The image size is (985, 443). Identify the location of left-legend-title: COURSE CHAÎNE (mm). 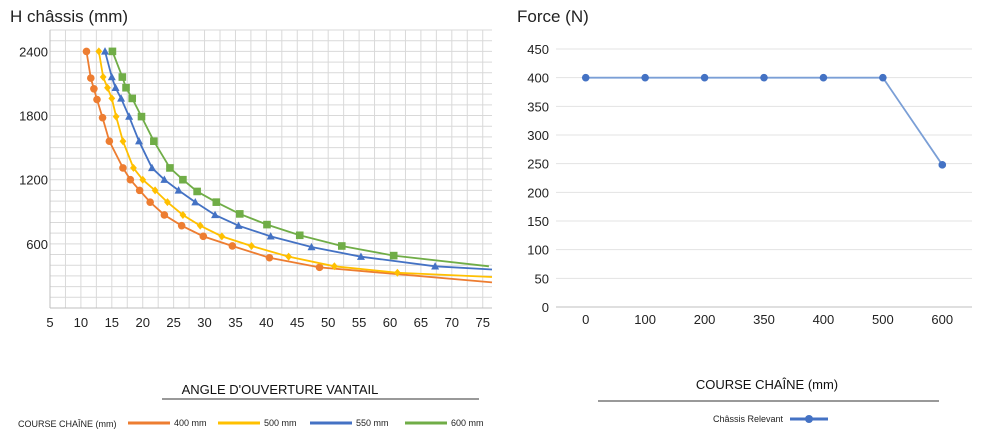
(67, 424).